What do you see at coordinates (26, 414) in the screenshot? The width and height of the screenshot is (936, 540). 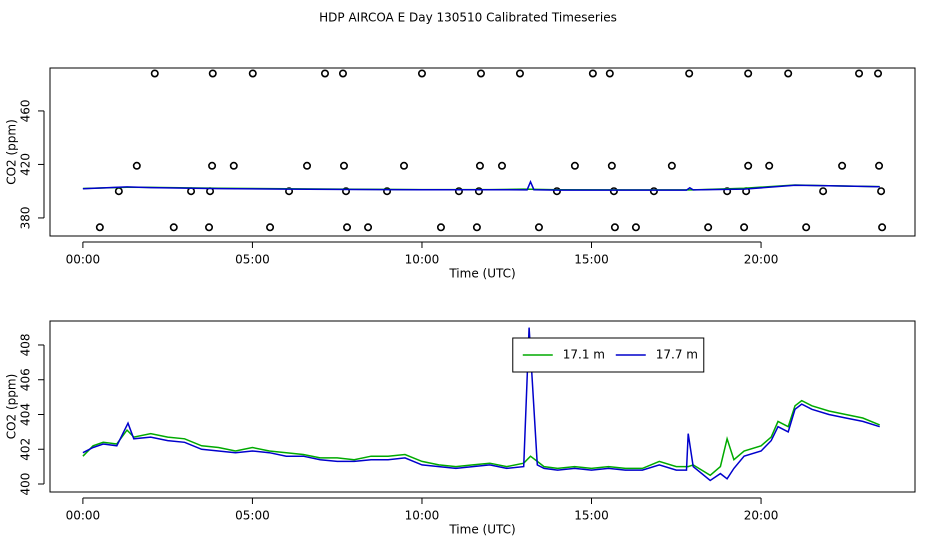 I see `y-tick-label: 404` at bounding box center [26, 414].